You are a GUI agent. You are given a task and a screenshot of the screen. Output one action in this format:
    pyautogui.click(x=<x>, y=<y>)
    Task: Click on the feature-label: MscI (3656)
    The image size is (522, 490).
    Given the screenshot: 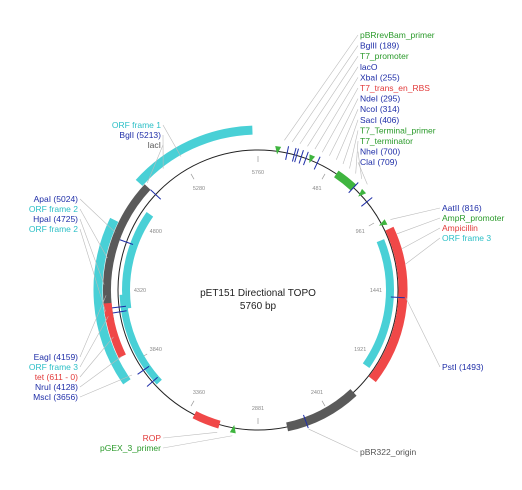 What is the action you would take?
    pyautogui.click(x=55, y=397)
    